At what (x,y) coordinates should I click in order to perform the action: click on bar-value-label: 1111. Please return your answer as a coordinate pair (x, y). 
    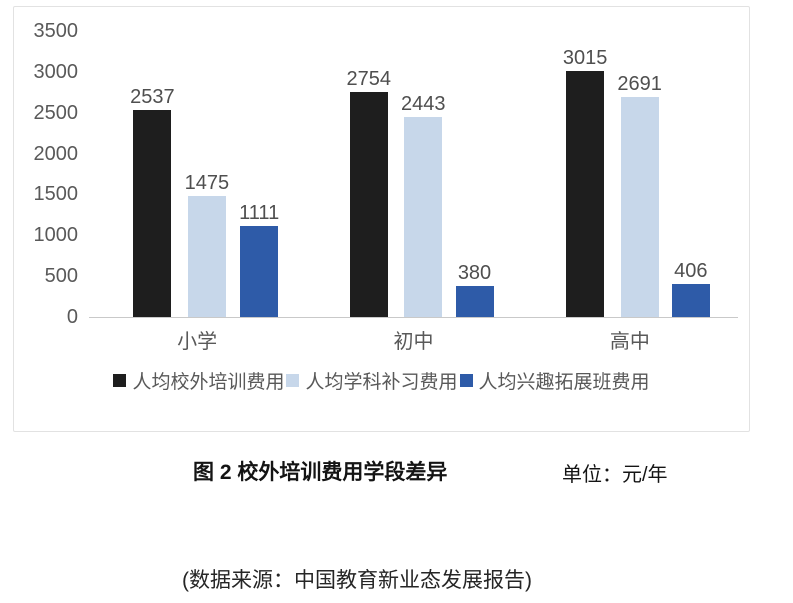
    Looking at the image, I should click on (259, 213).